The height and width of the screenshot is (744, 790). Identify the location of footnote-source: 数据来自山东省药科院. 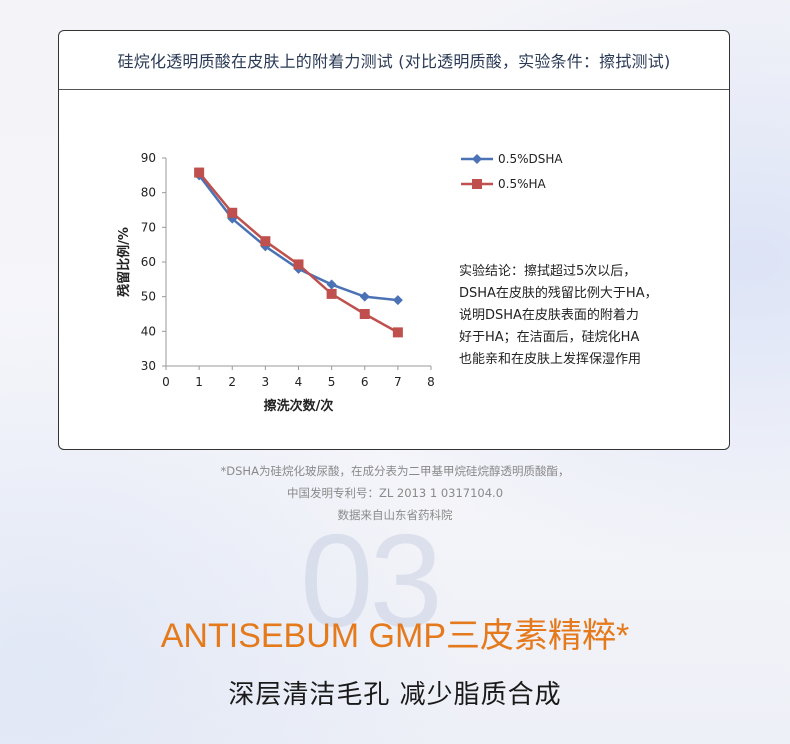
(395, 515).